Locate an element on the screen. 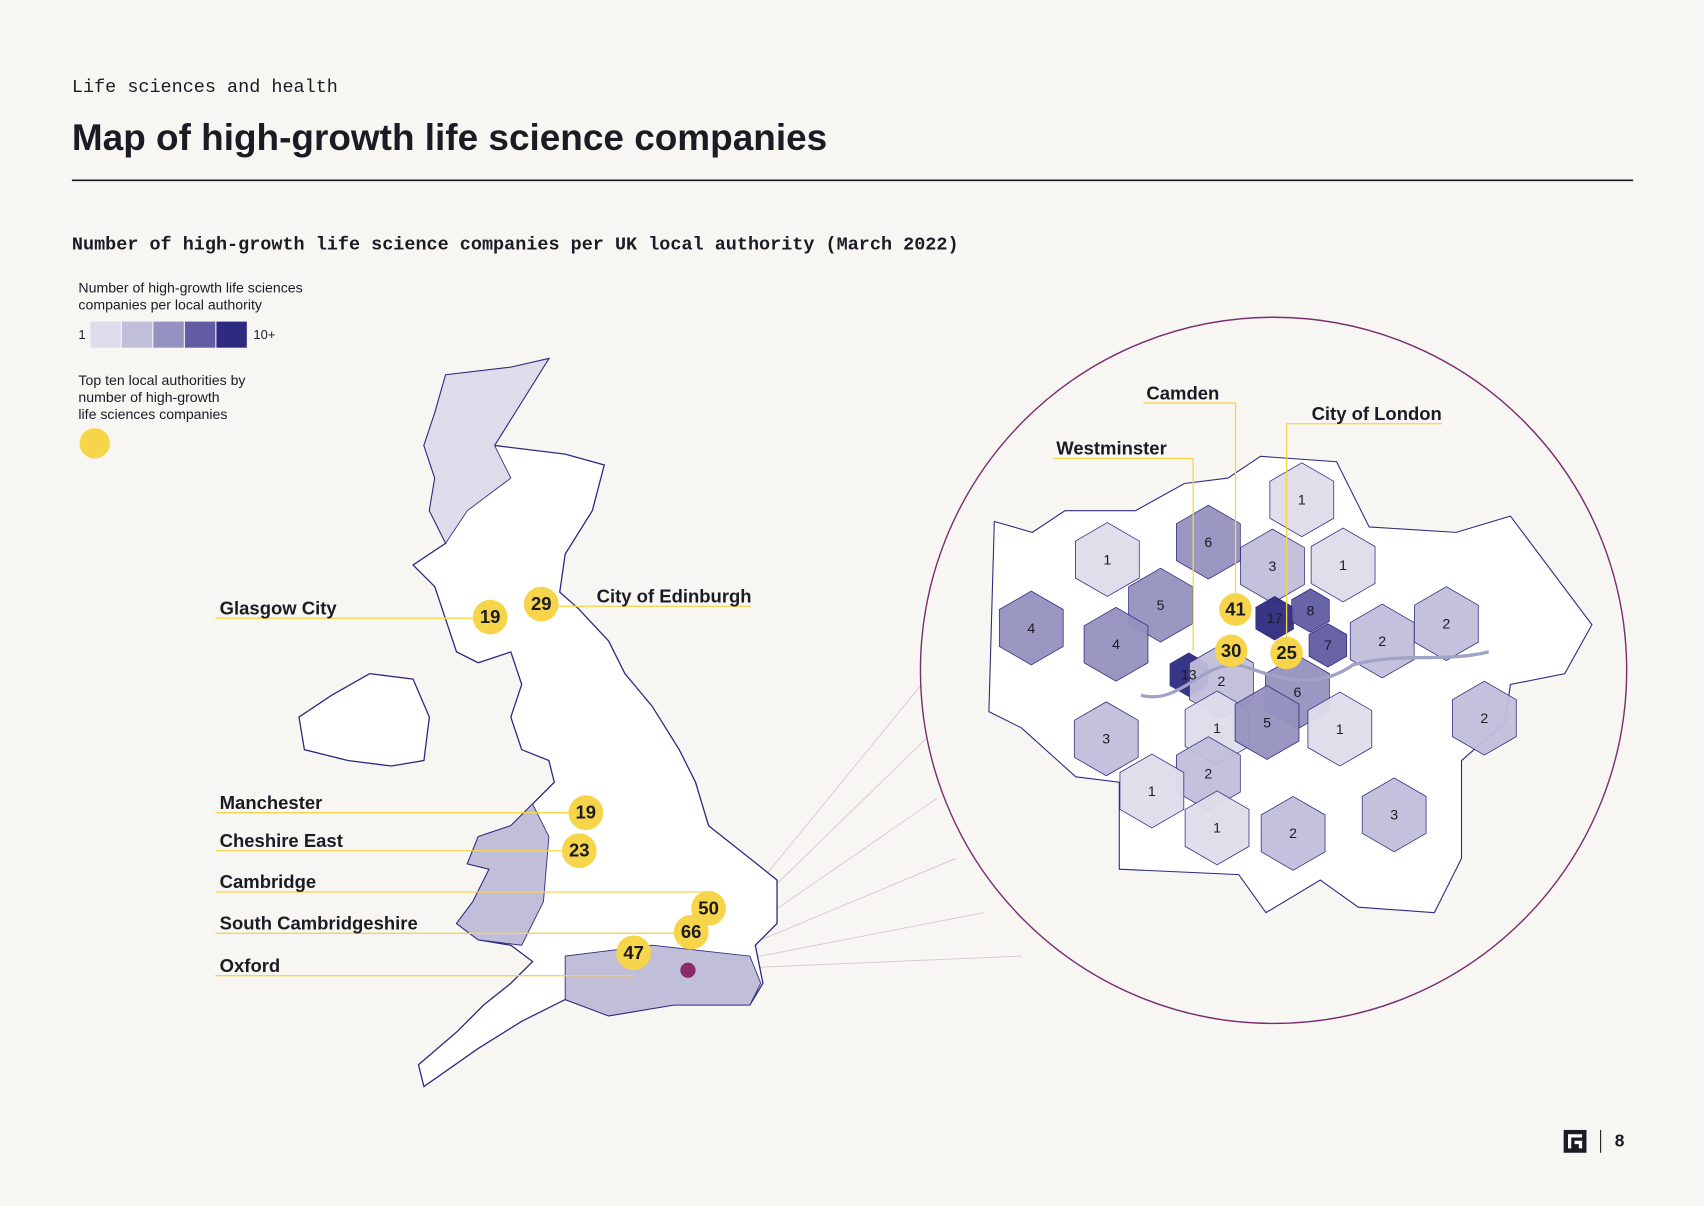  borough-value: 8 is located at coordinates (1311, 610).